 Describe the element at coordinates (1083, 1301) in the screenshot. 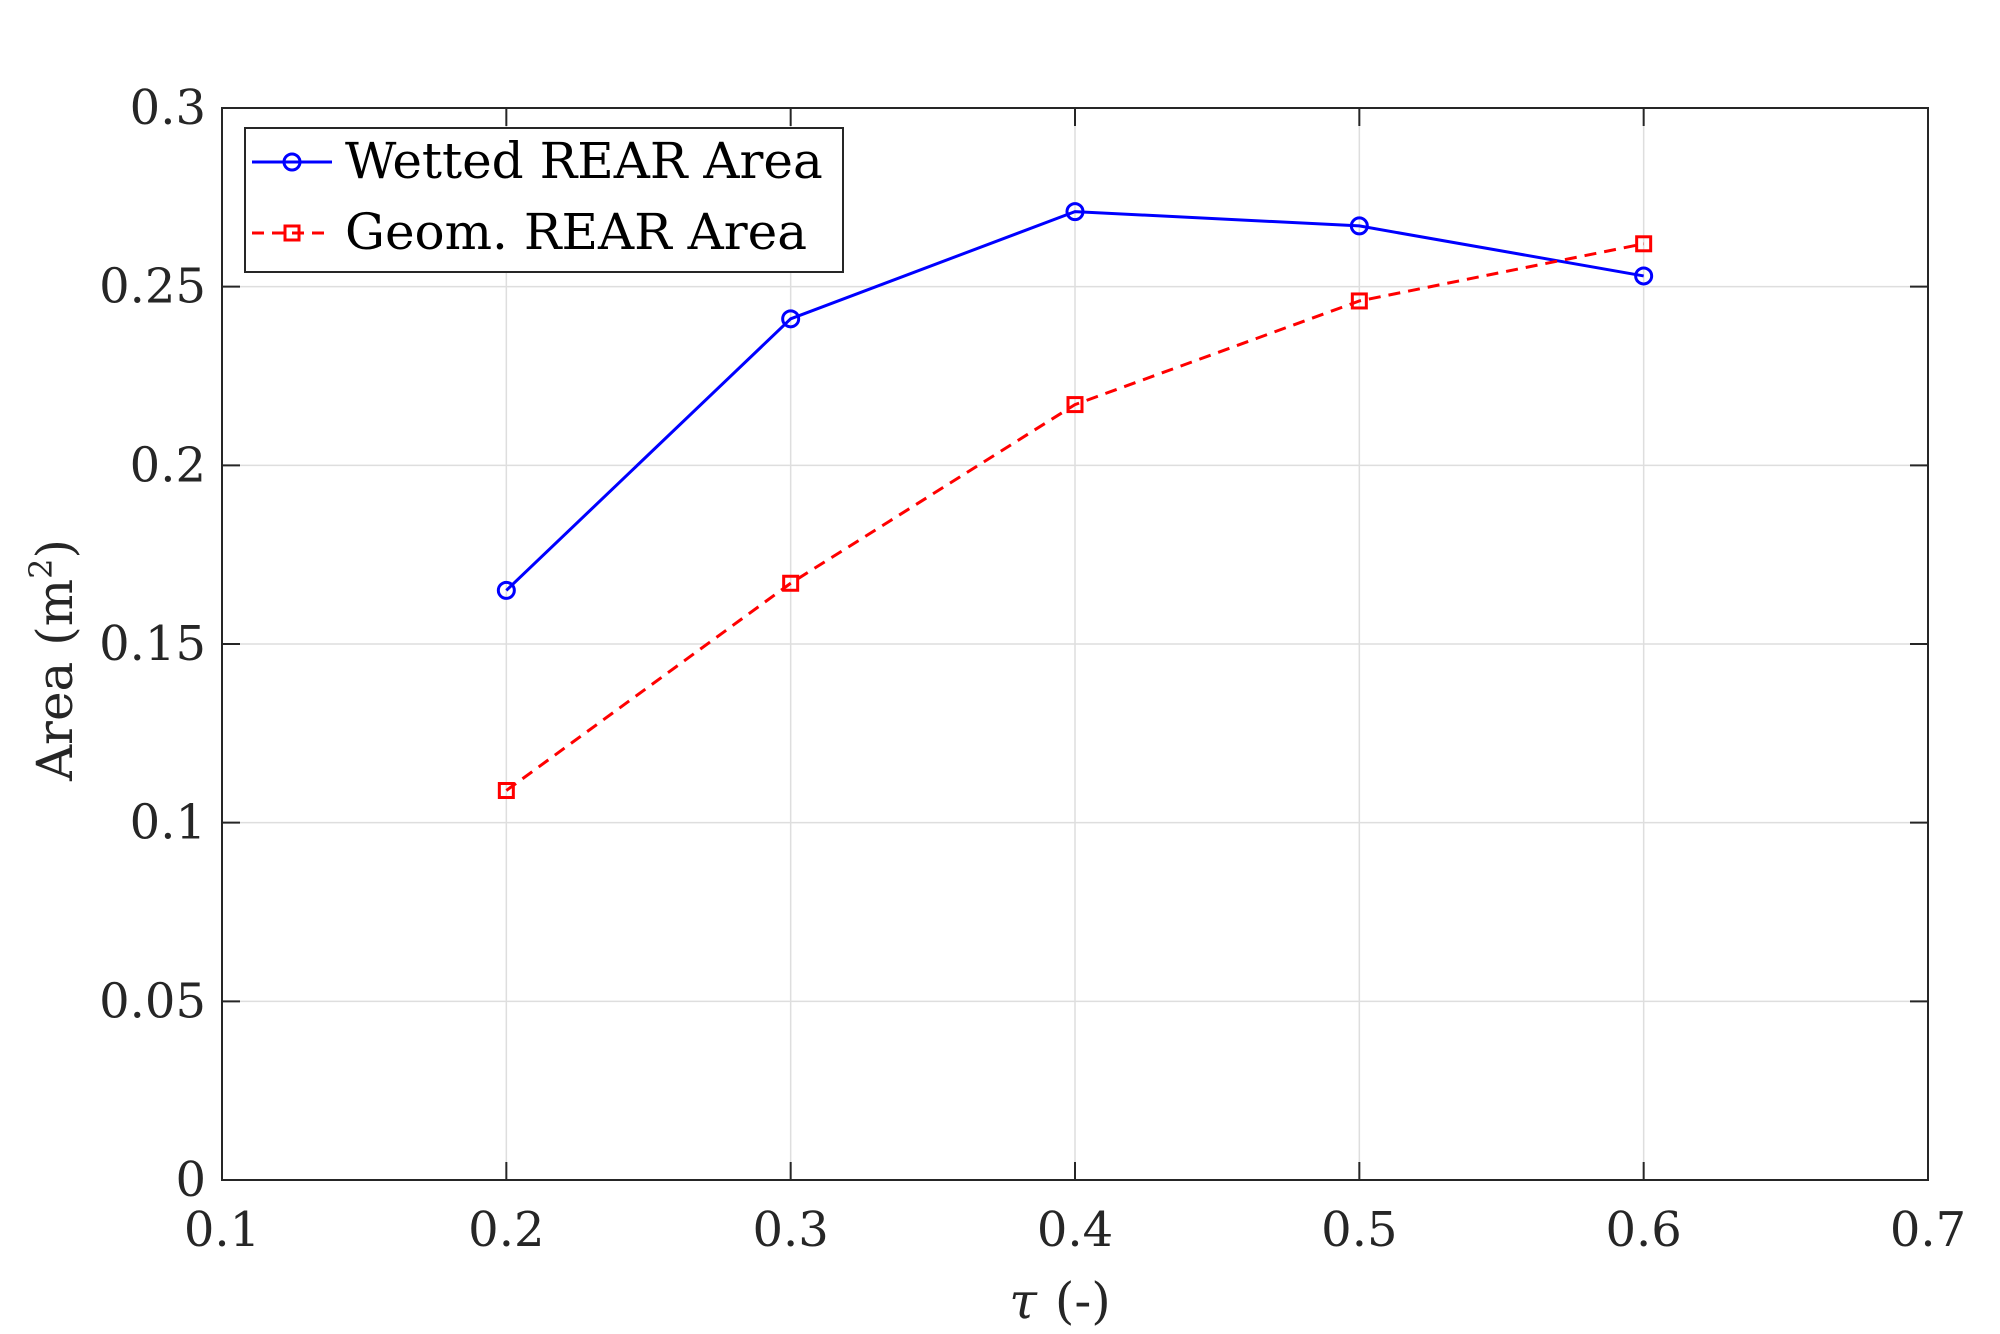

I see `x-axis-unit: (-)` at that location.